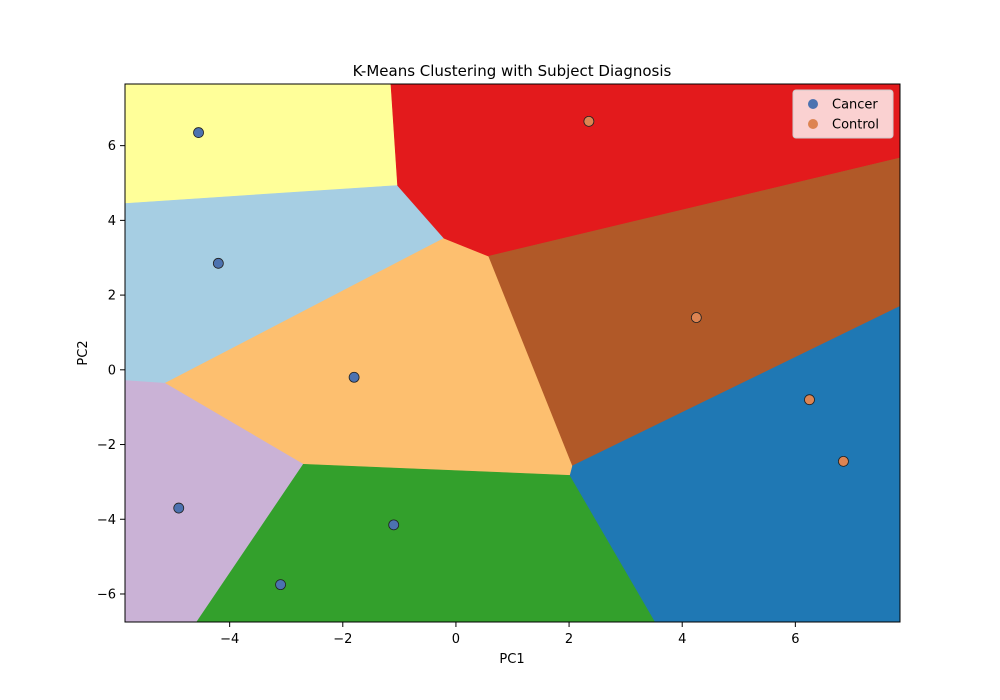  What do you see at coordinates (795, 639) in the screenshot?
I see `x-tick-label: 6` at bounding box center [795, 639].